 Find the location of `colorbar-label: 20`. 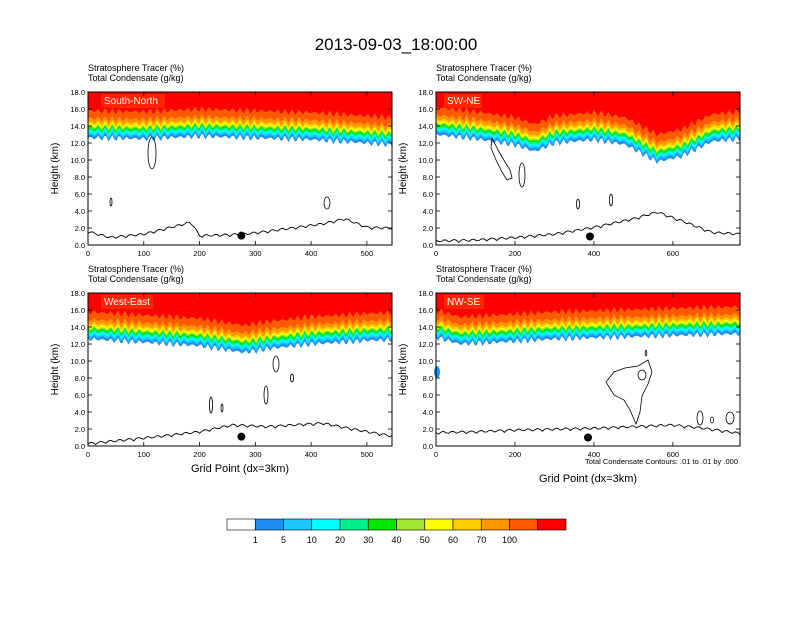

colorbar-label: 20 is located at coordinates (340, 540).